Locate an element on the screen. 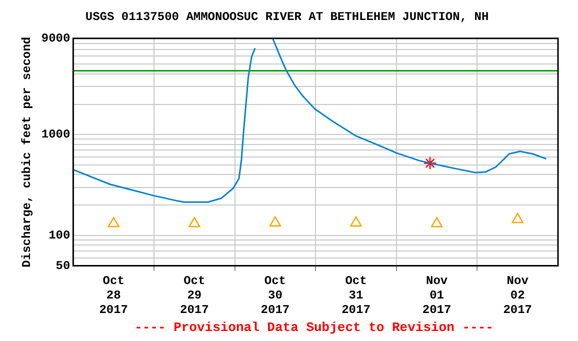 The width and height of the screenshot is (578, 341). x-tick-label: Oct 29 2017 is located at coordinates (194, 295).